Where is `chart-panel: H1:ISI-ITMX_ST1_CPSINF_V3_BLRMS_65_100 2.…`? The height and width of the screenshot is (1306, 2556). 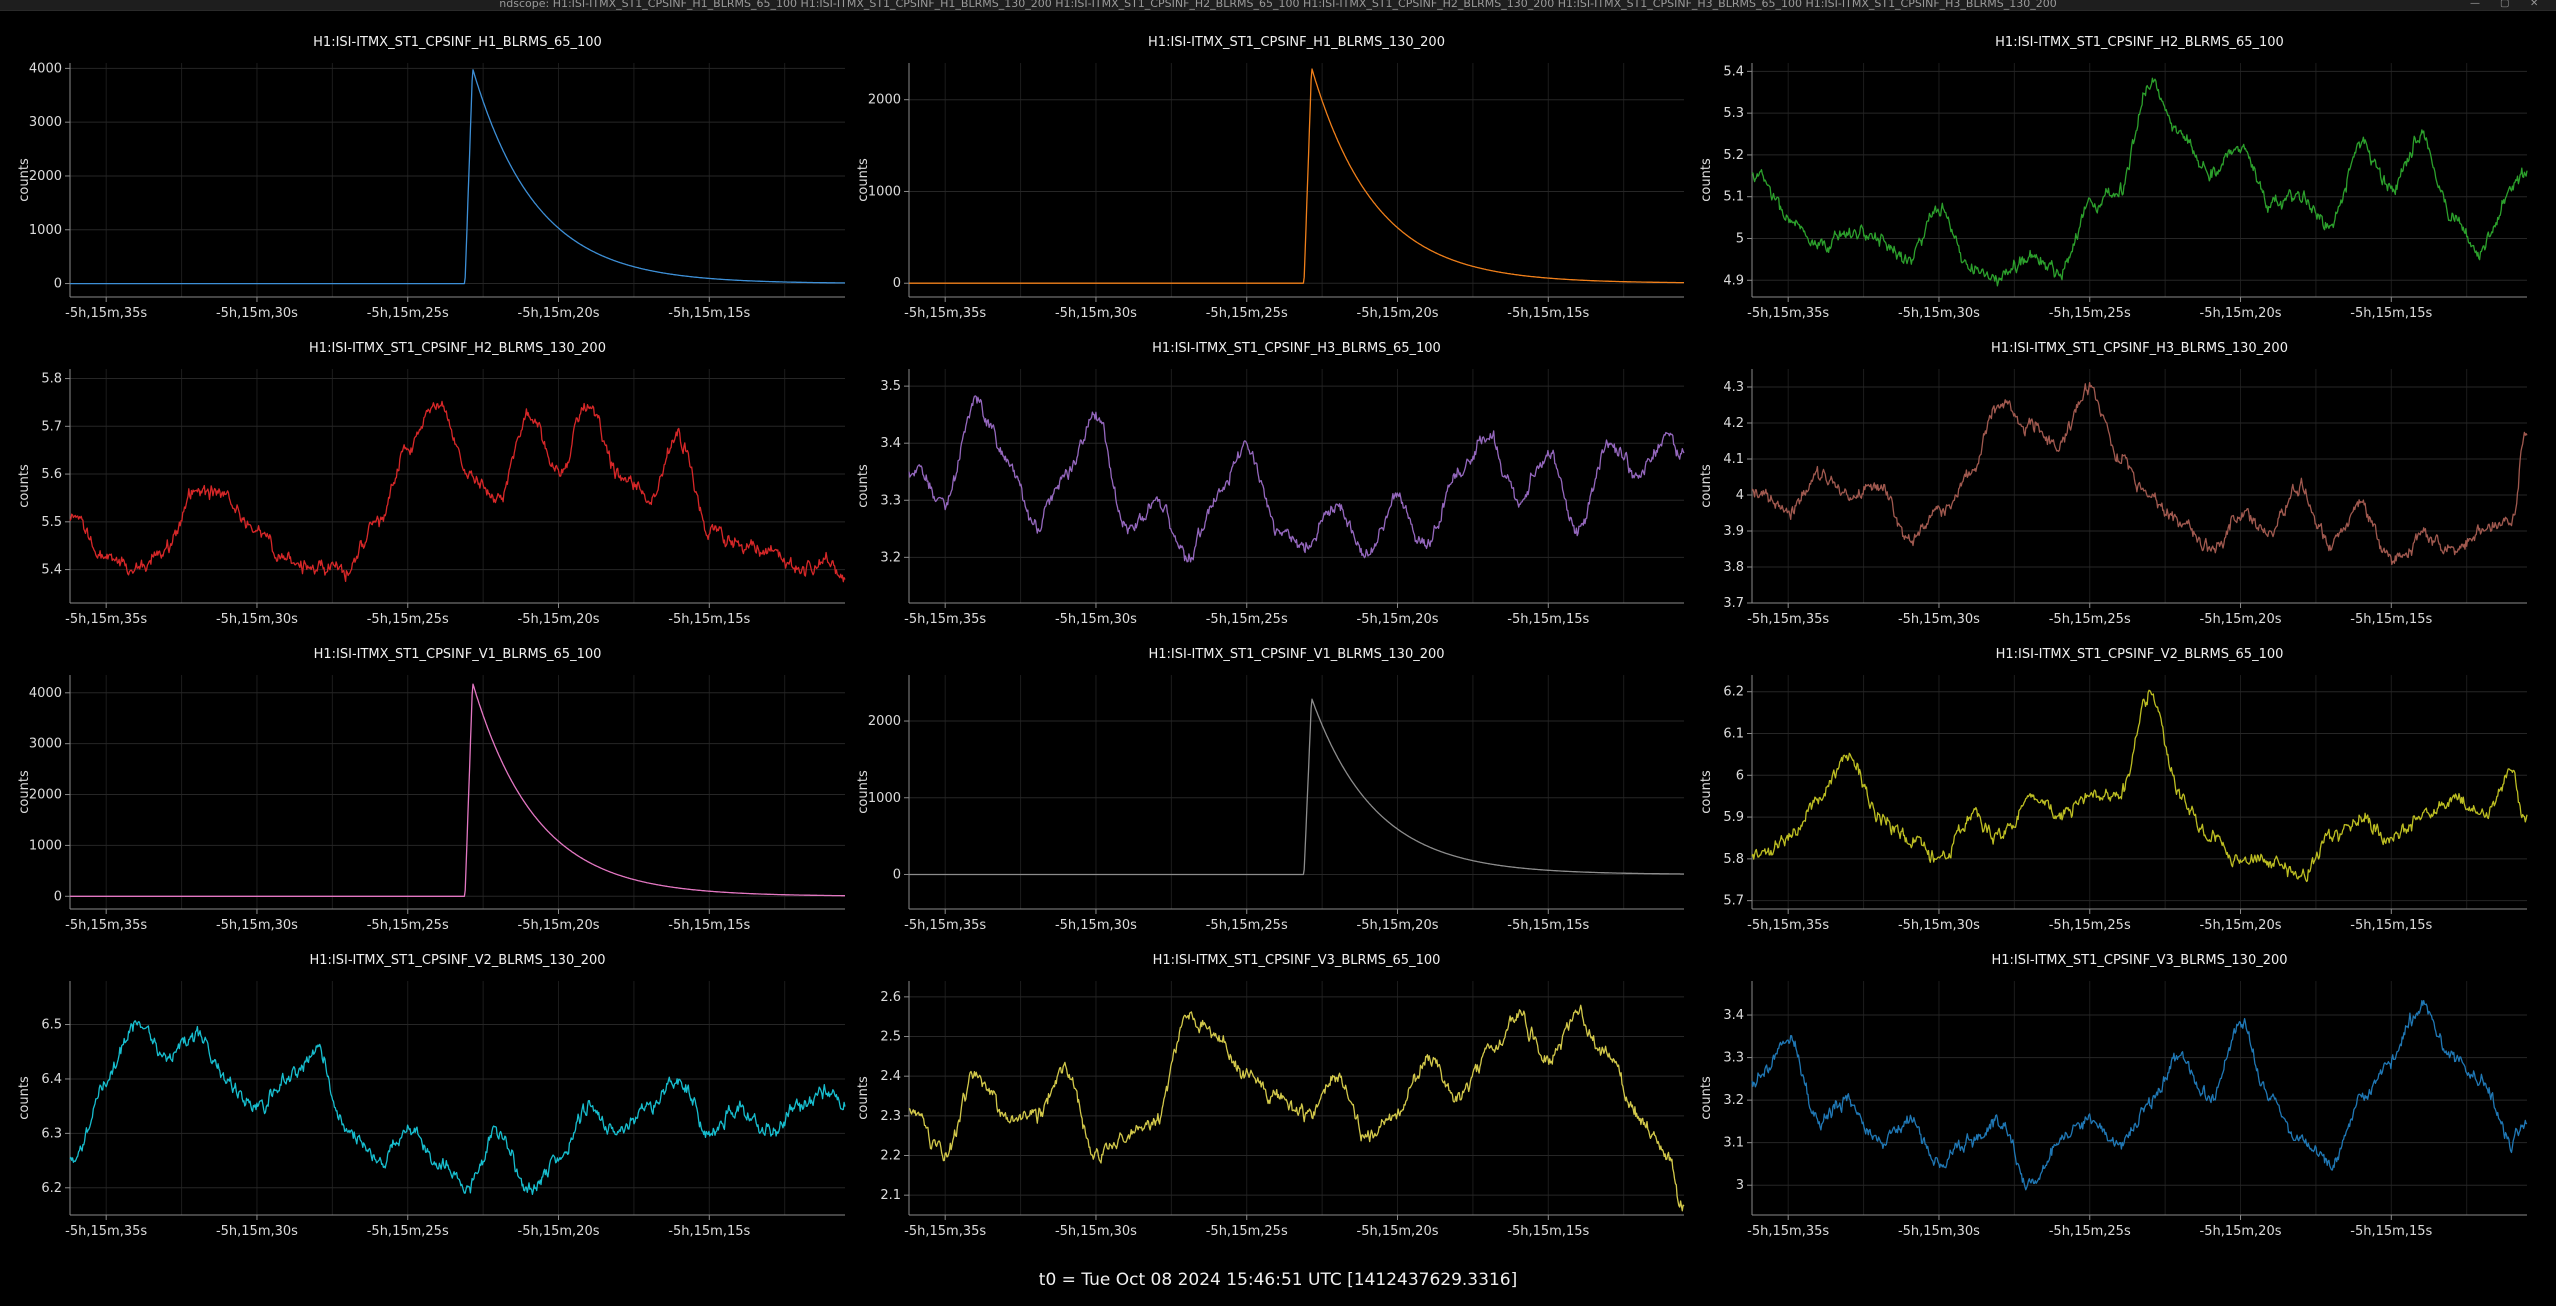
chart-panel: H1:ISI-ITMX_ST1_CPSINF_V3_BLRMS_65_100 2.… is located at coordinates (1262, 1100).